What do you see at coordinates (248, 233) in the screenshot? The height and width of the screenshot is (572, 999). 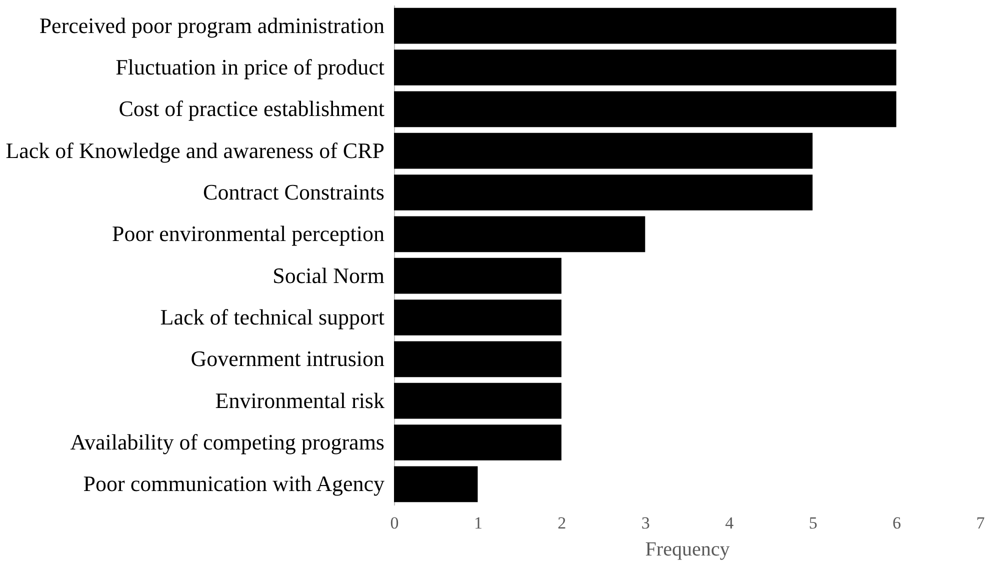 I see `y-tick-label: Poor environmental perception` at bounding box center [248, 233].